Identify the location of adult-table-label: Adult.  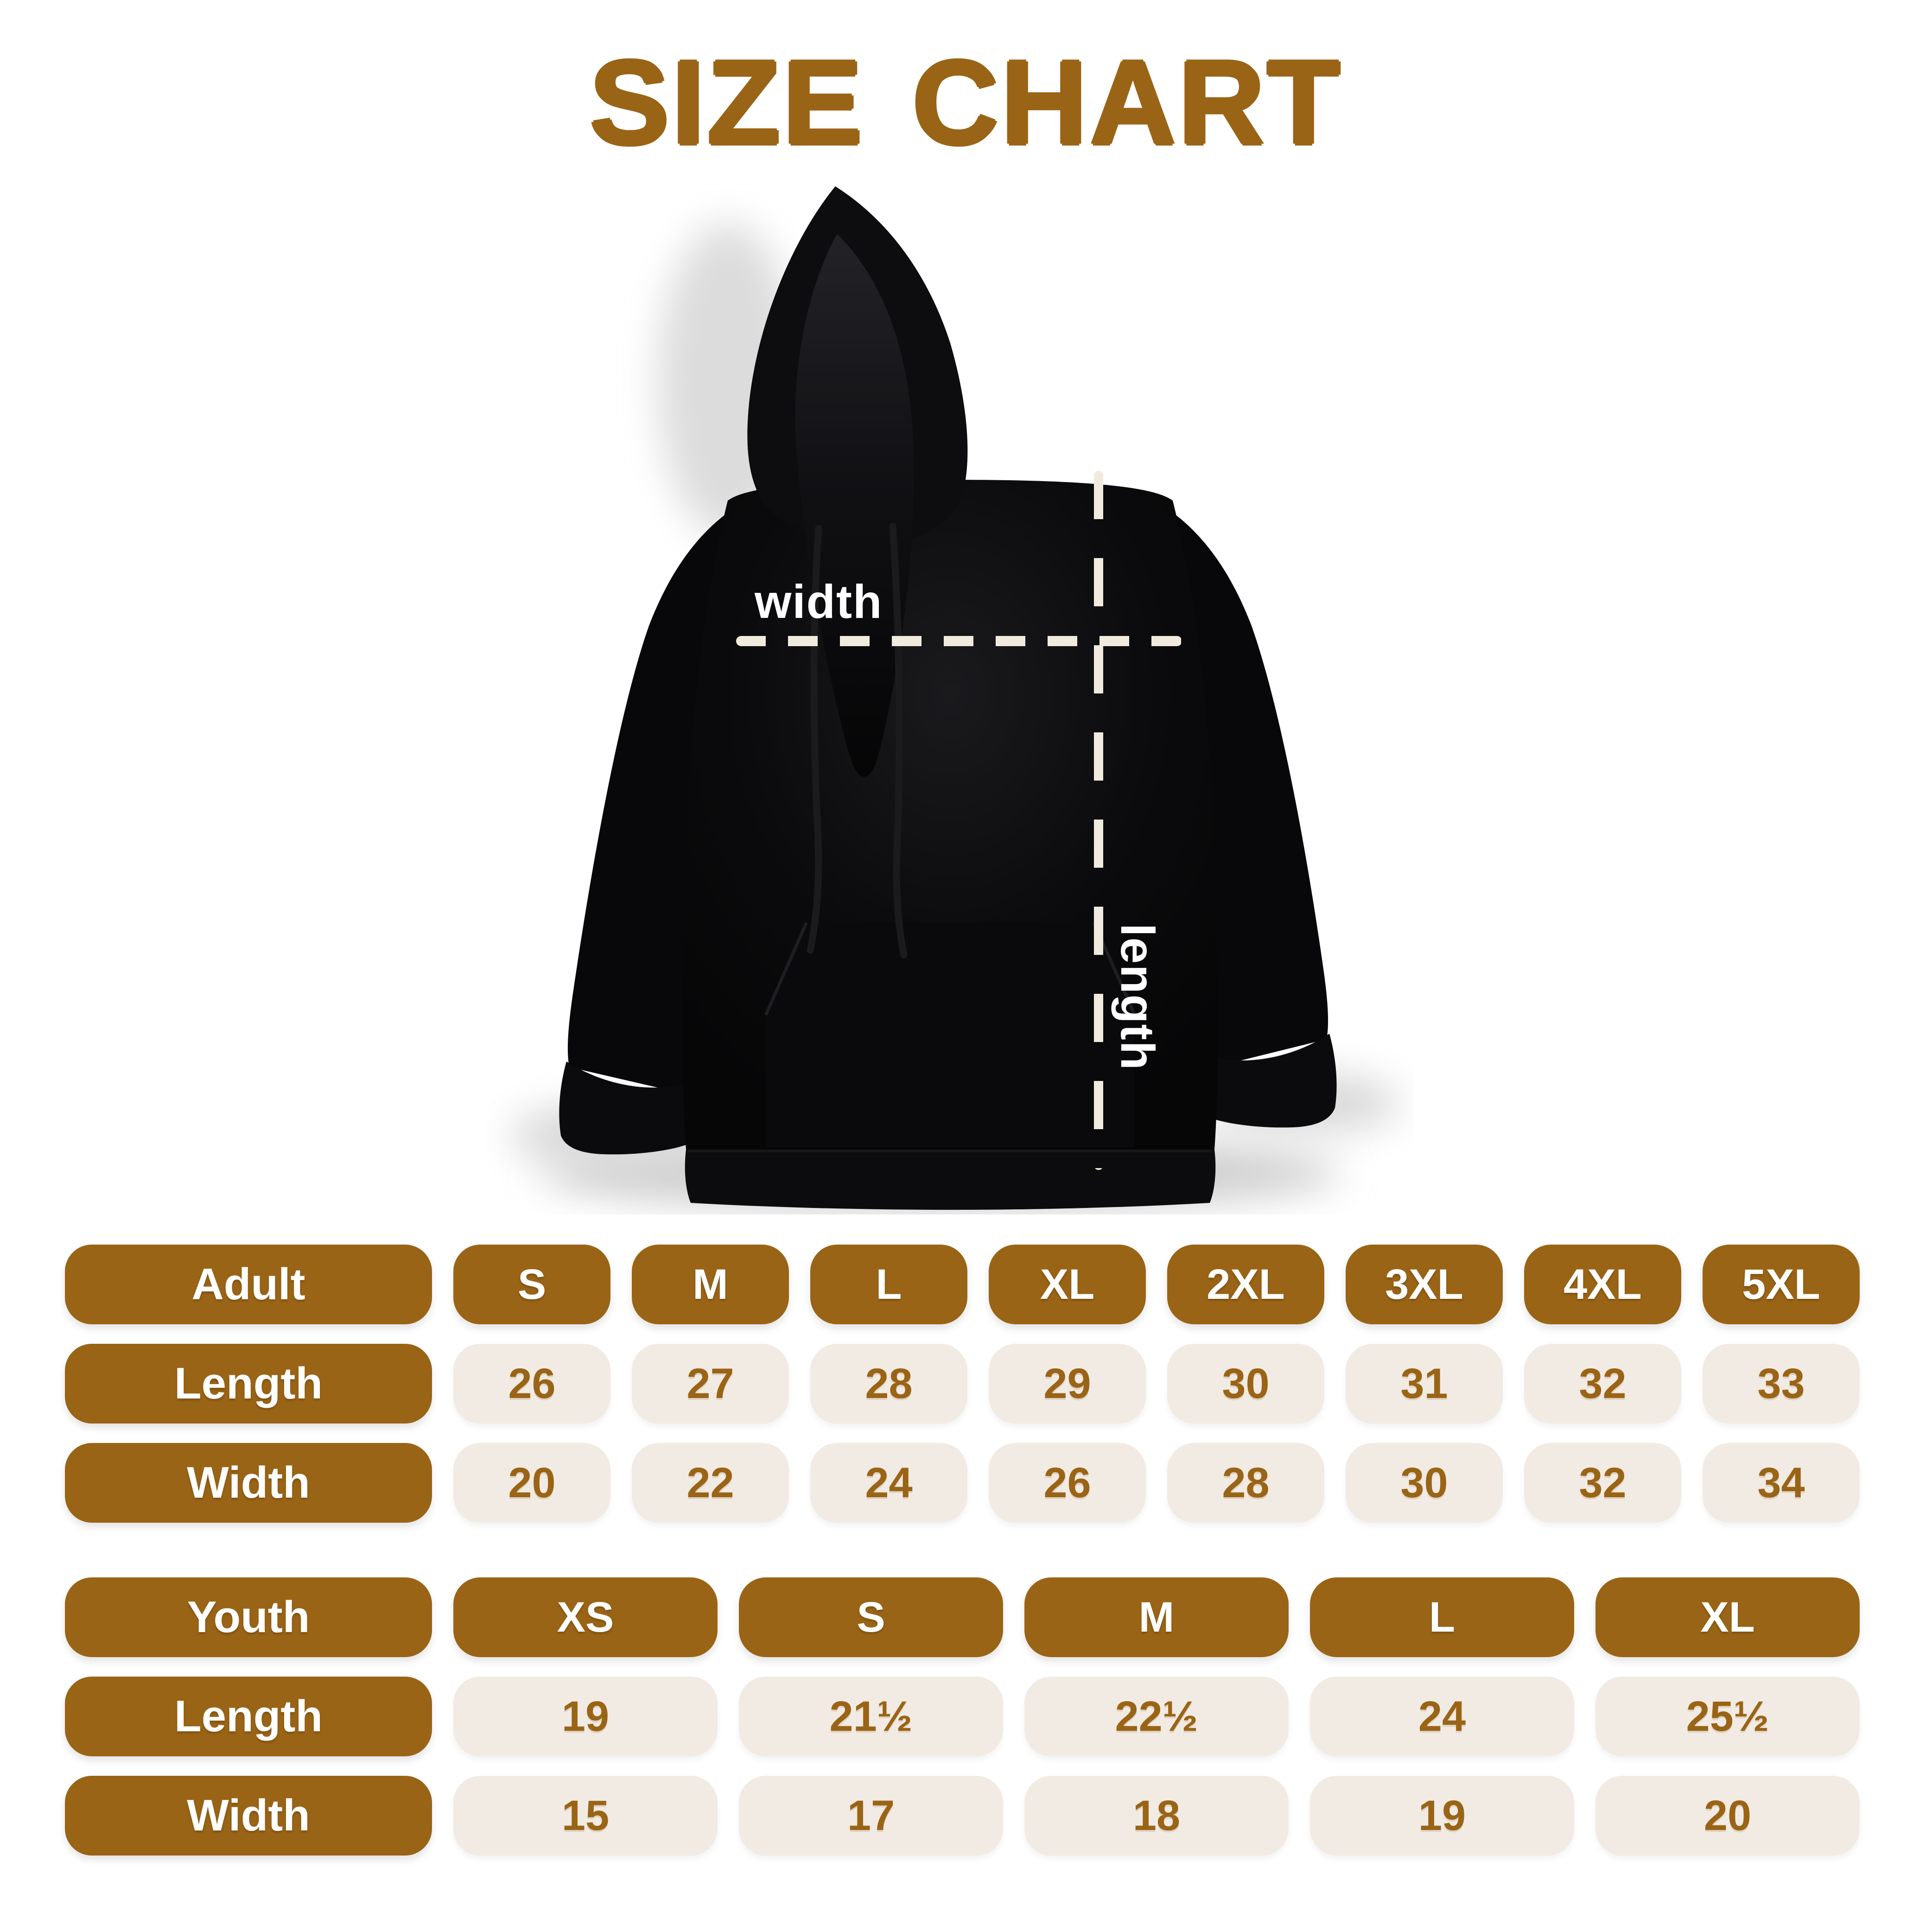
(249, 1284).